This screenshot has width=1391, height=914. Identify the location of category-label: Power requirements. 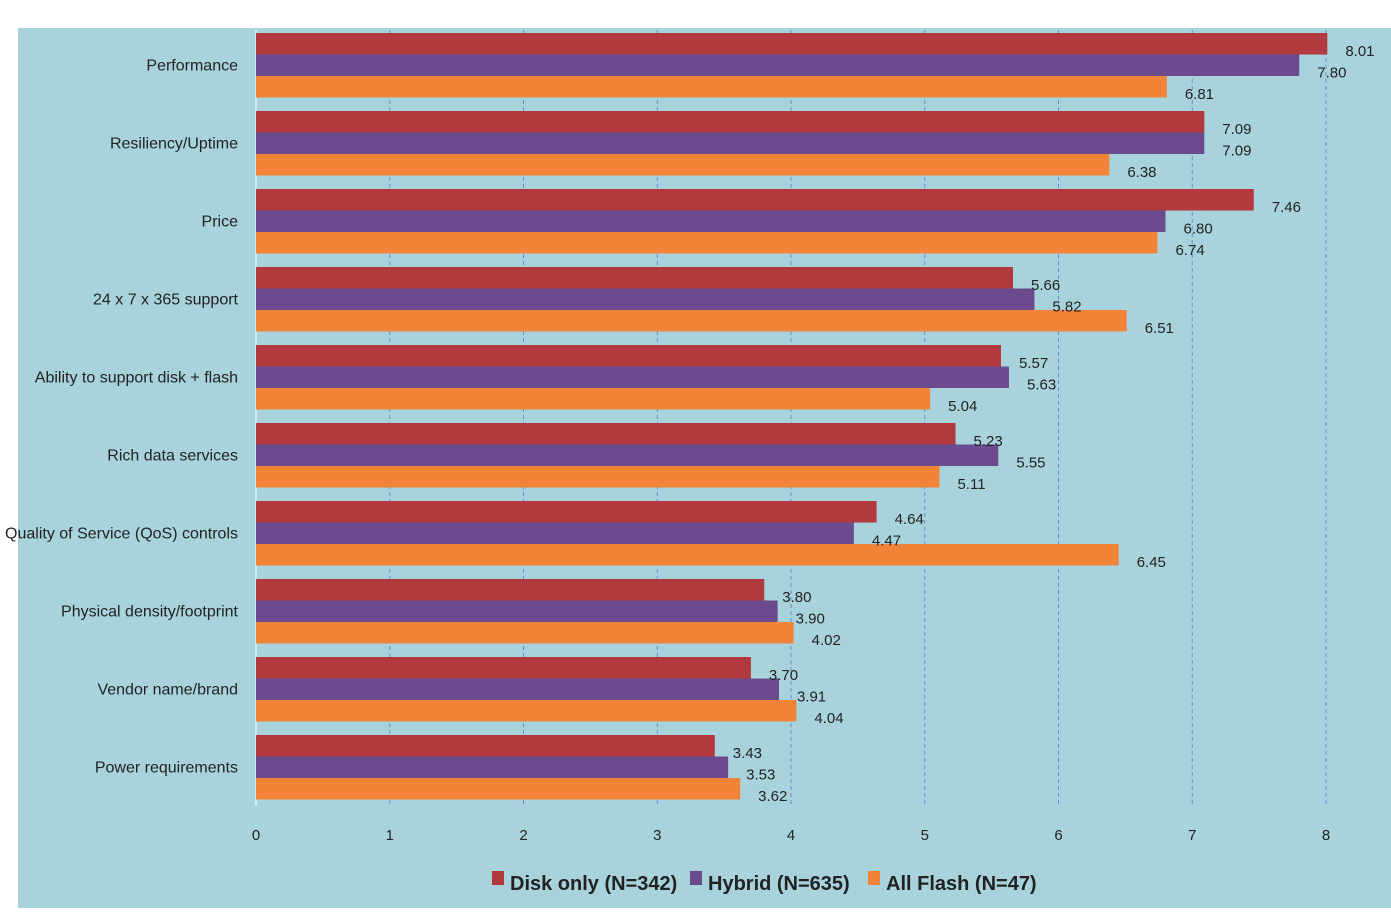
(166, 767).